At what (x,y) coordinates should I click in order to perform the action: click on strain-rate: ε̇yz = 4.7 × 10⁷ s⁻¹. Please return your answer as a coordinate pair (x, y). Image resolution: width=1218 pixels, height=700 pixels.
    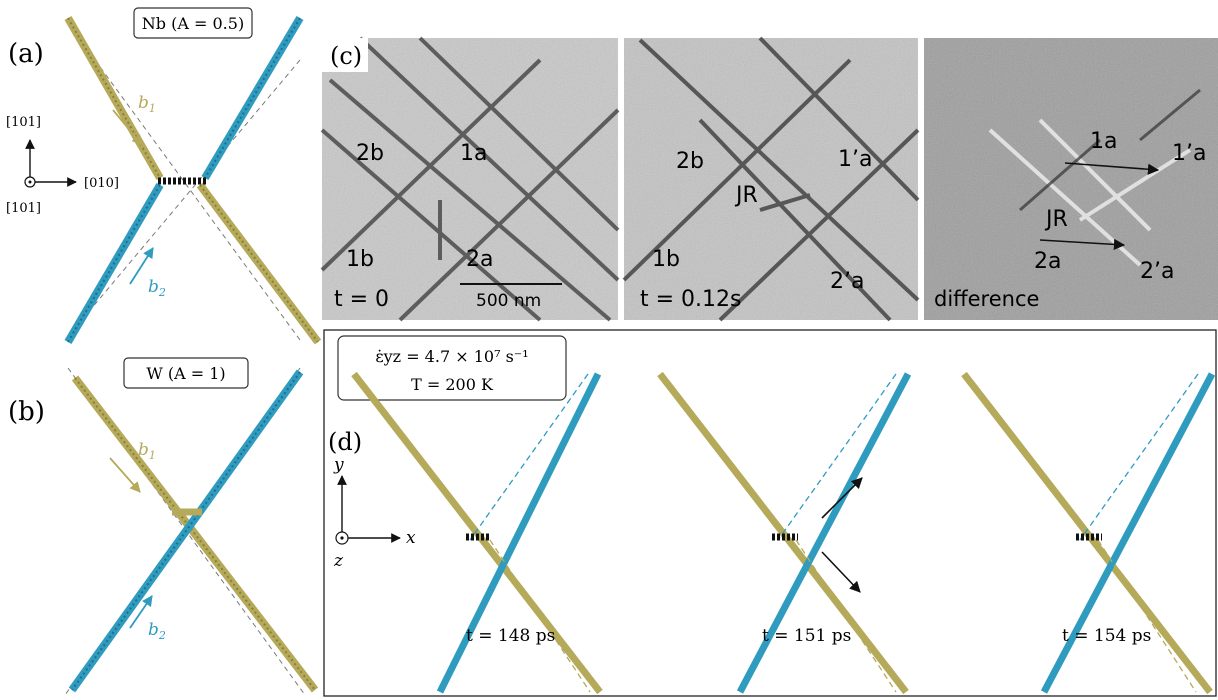
    Looking at the image, I should click on (451, 356).